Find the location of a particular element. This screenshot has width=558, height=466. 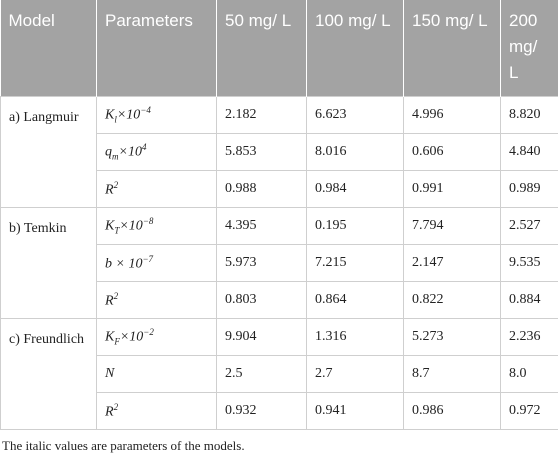

value-cell: 1.316 is located at coordinates (355, 337).